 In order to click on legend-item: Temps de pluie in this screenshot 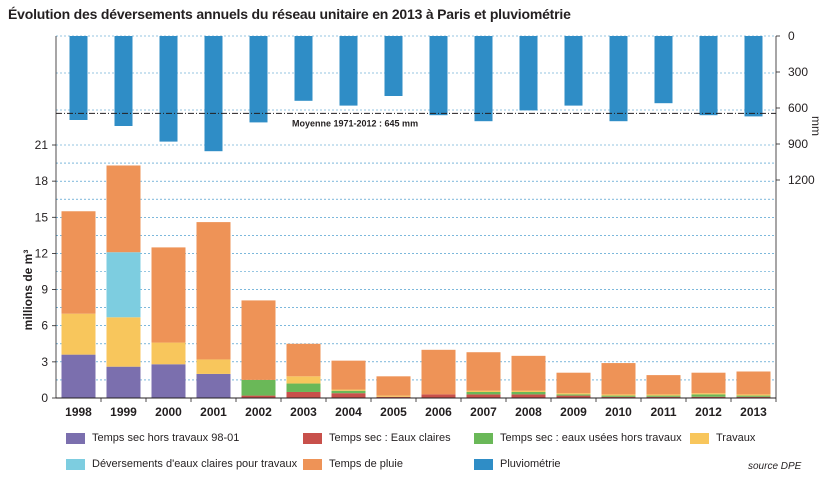, I will do `click(353, 464)`.